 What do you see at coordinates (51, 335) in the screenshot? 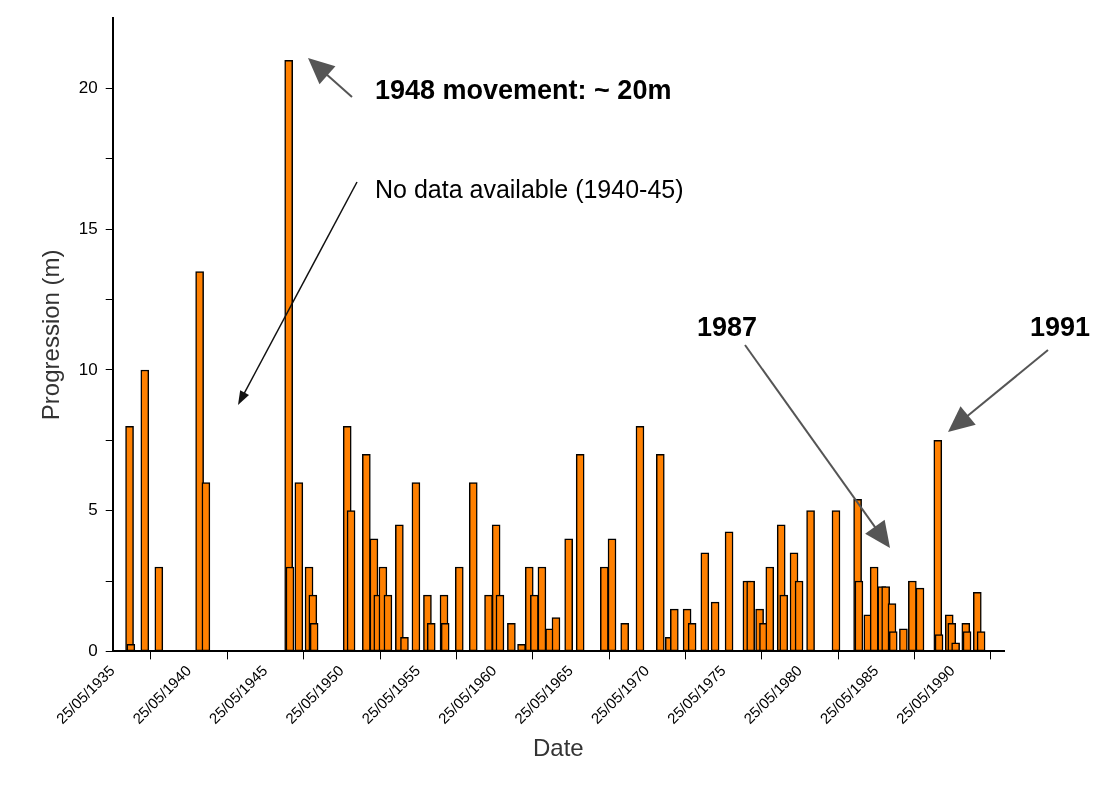
I see `y-axis-title: Progression (m)` at bounding box center [51, 335].